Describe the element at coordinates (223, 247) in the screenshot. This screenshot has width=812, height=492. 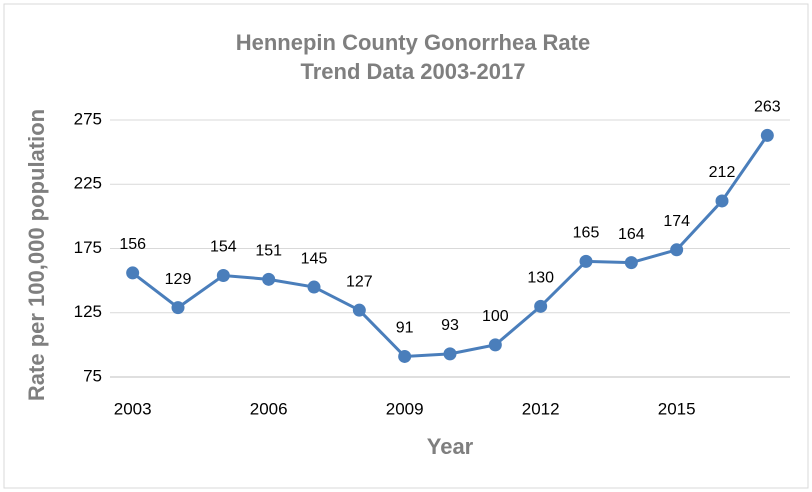
I see `data-label: 154` at that location.